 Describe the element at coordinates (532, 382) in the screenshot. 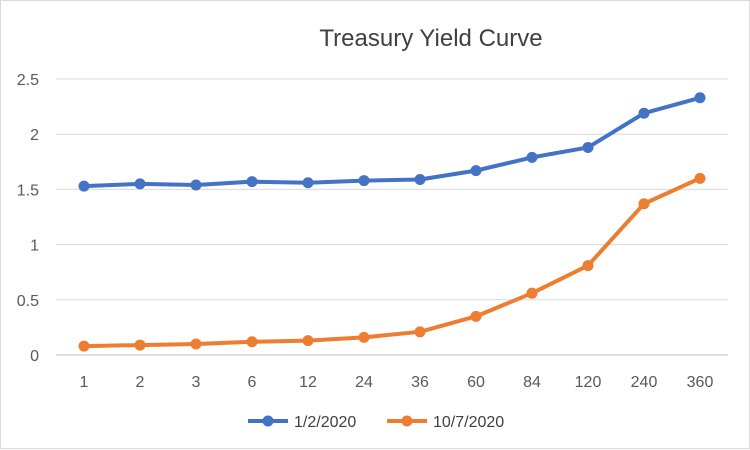

I see `x-tick-label: 84` at that location.